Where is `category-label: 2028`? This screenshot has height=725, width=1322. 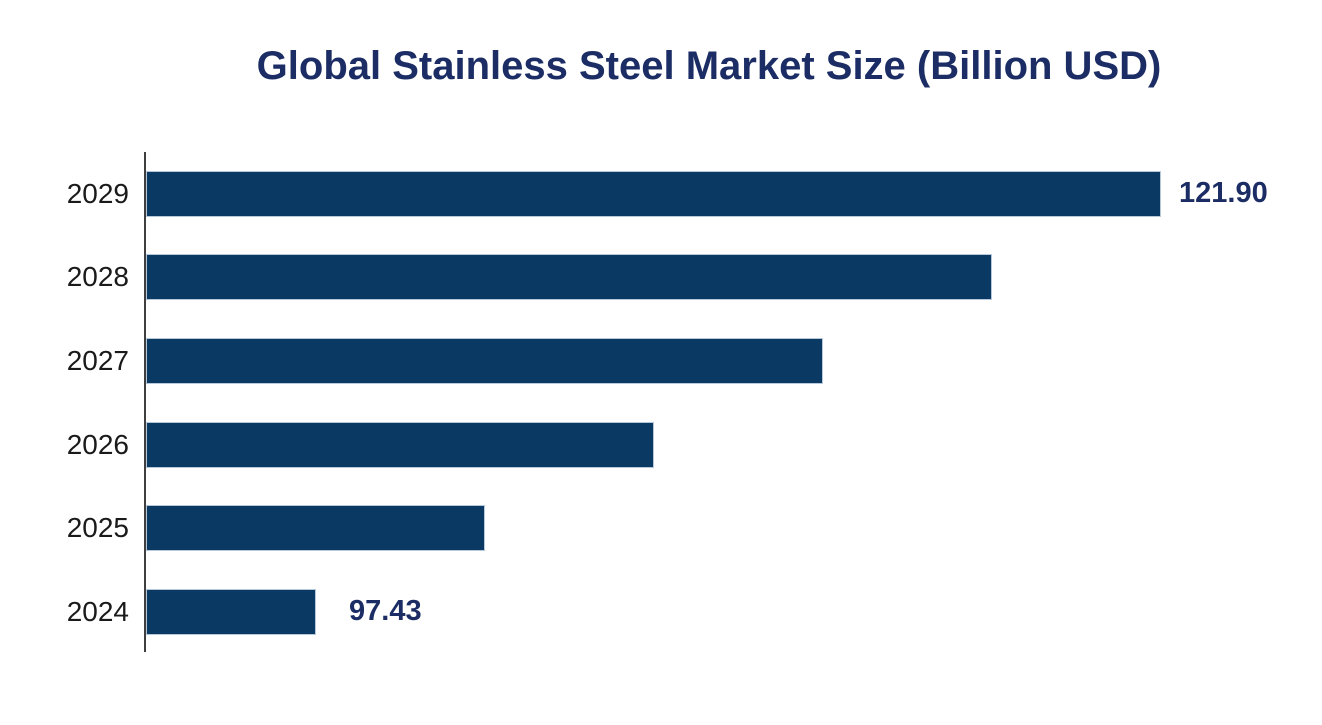 category-label: 2028 is located at coordinates (97, 277).